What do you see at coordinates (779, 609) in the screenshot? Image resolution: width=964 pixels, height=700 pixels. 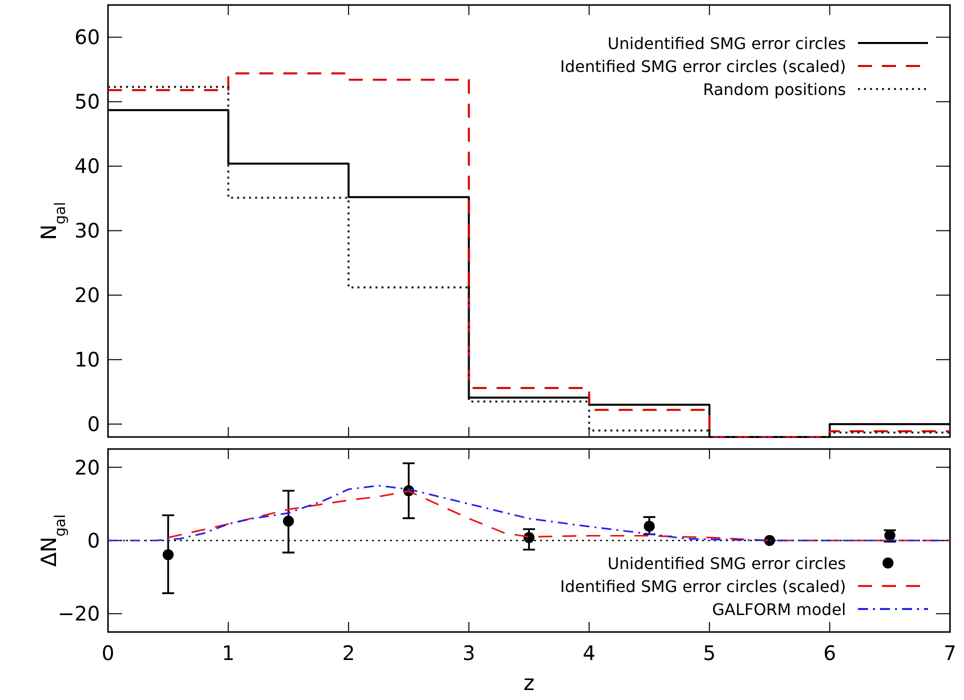 I see `legend-label: GALFORM model` at bounding box center [779, 609].